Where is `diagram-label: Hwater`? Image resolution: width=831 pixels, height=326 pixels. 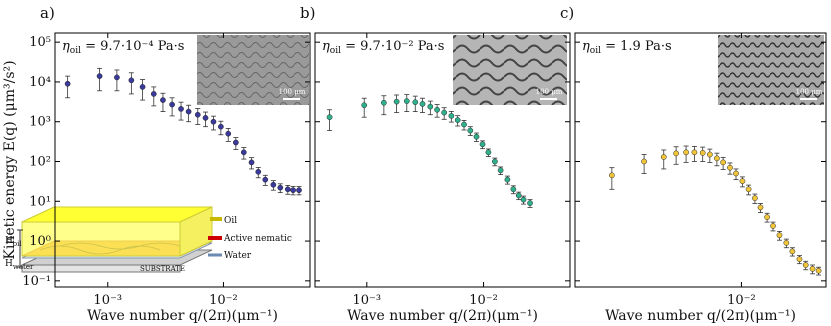 diagram-label: Hwater is located at coordinates (19, 265).